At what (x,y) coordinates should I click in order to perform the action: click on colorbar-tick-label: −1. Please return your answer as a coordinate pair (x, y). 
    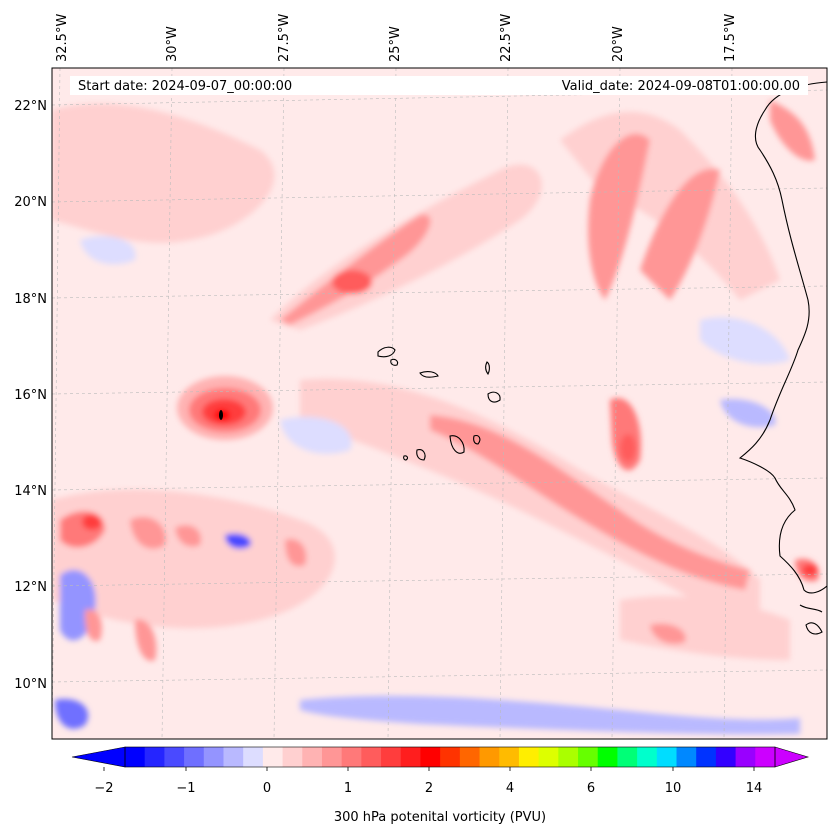
    Looking at the image, I should click on (185, 788).